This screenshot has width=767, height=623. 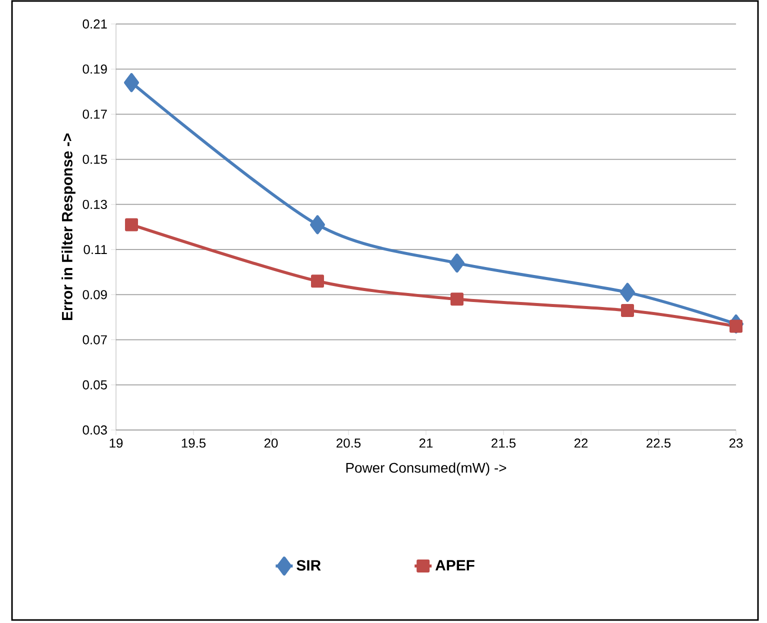 I want to click on x-tick-label: 20.5, so click(x=348, y=443).